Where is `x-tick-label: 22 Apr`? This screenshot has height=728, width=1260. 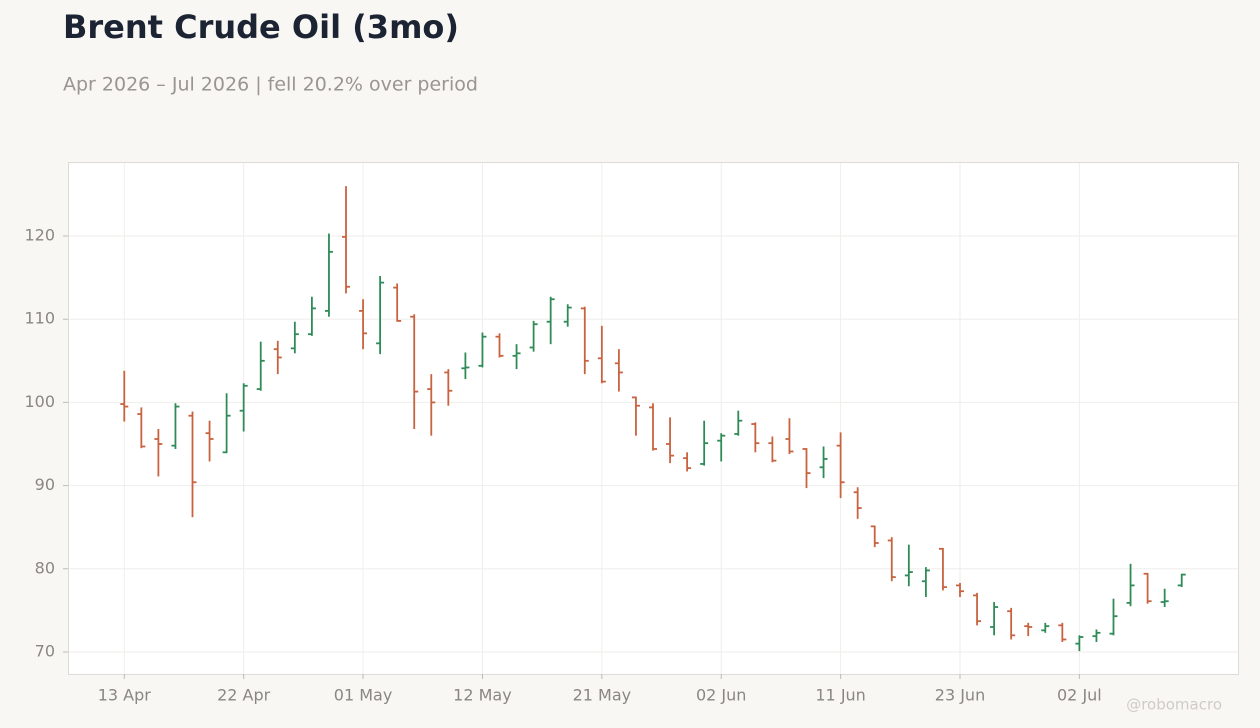 x-tick-label: 22 Apr is located at coordinates (244, 695).